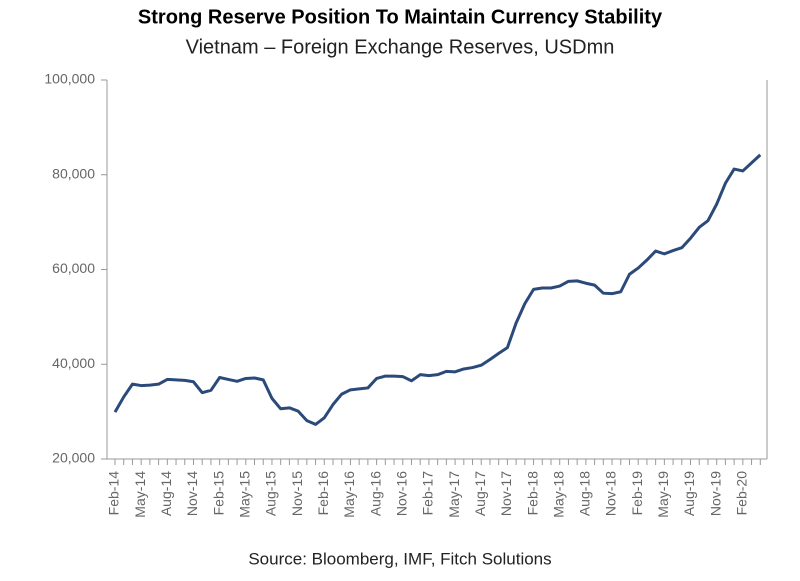 The width and height of the screenshot is (800, 581). I want to click on x-tick-label: Nov-19, so click(715, 493).